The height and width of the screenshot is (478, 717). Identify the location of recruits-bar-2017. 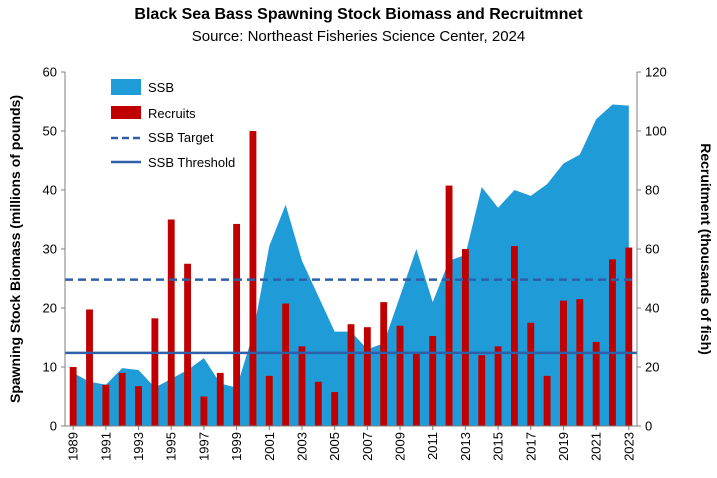
(531, 374).